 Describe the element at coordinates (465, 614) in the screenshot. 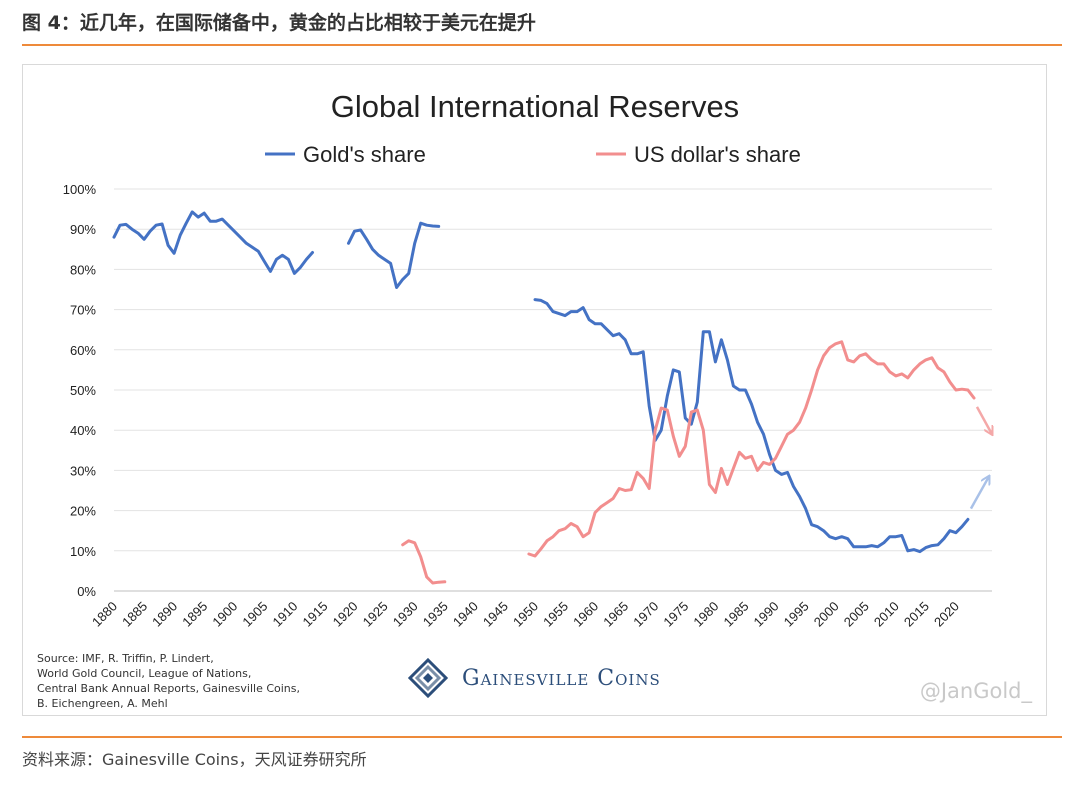

I see `x-tick-label: 1940` at that location.